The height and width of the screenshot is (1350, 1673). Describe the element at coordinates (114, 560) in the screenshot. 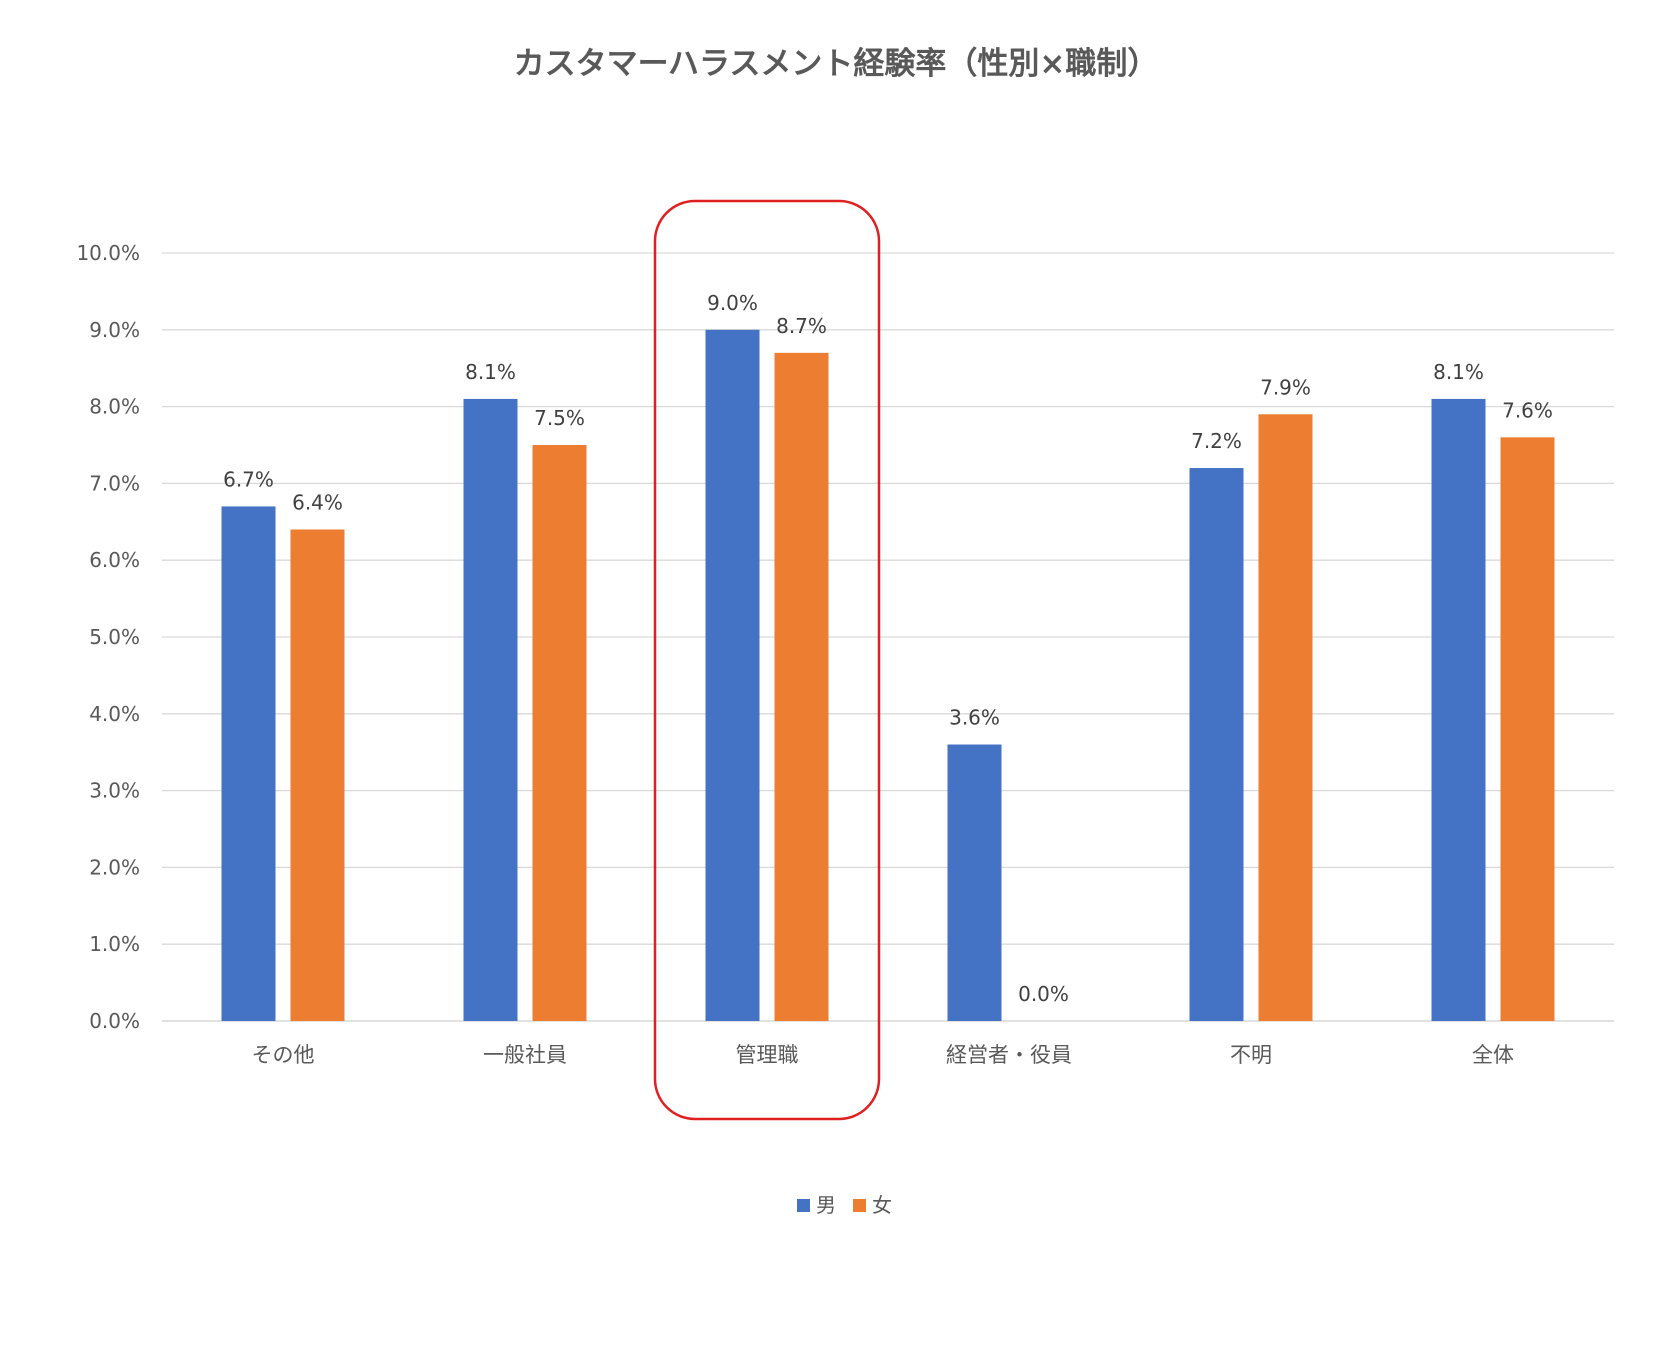

I see `y-tick-label: 6.0%` at that location.